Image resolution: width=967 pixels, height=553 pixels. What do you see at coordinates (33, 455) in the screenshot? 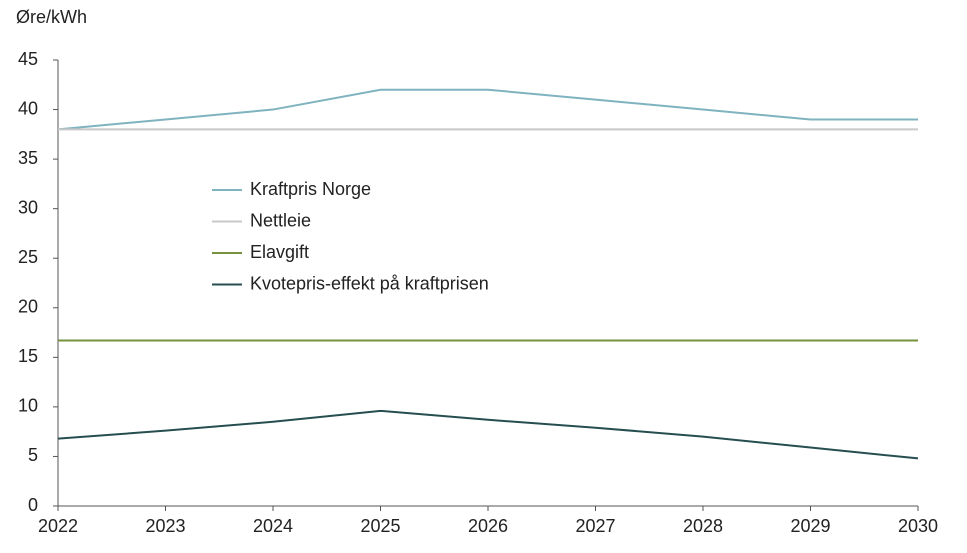
I see `y-tick-label: 5` at bounding box center [33, 455].